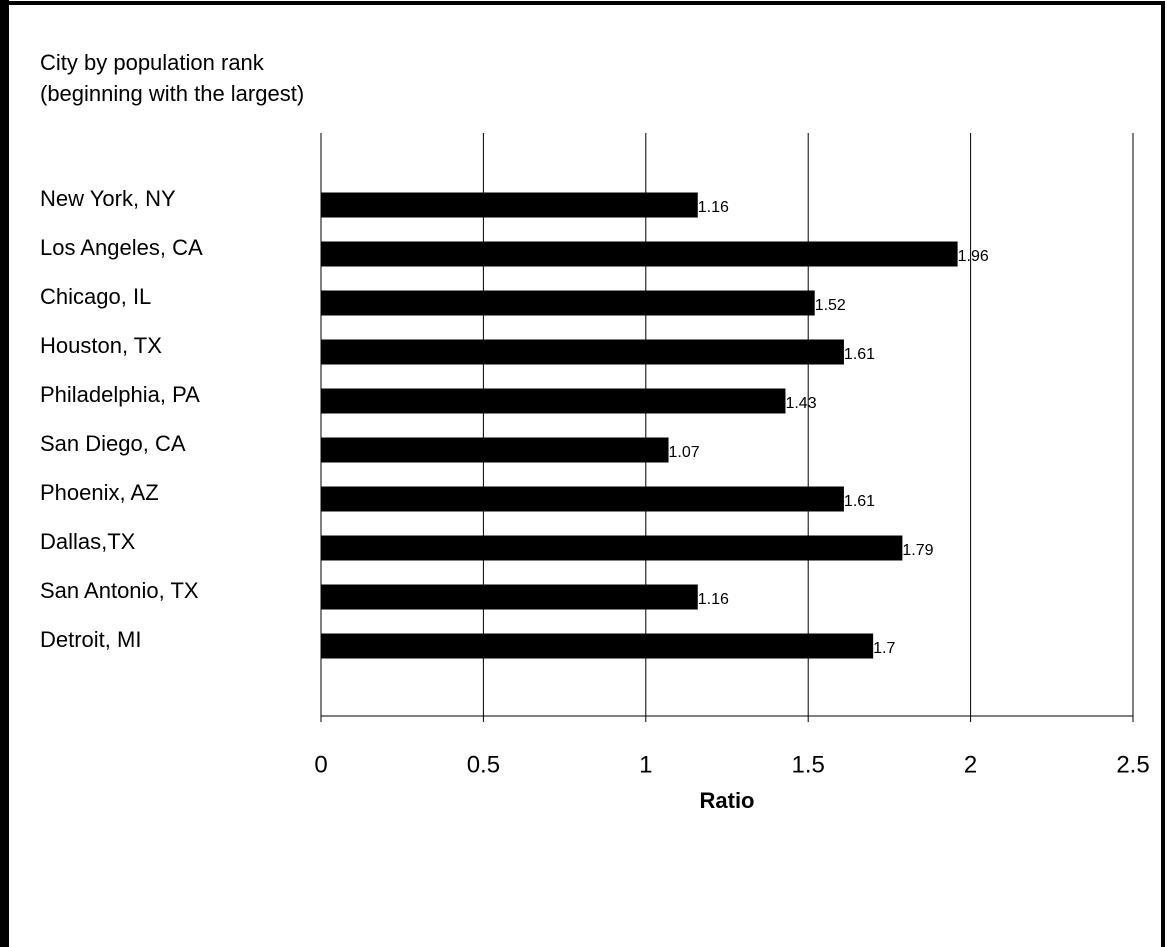 The width and height of the screenshot is (1167, 947). Describe the element at coordinates (727, 800) in the screenshot. I see `x-axis-title: Ratio` at that location.